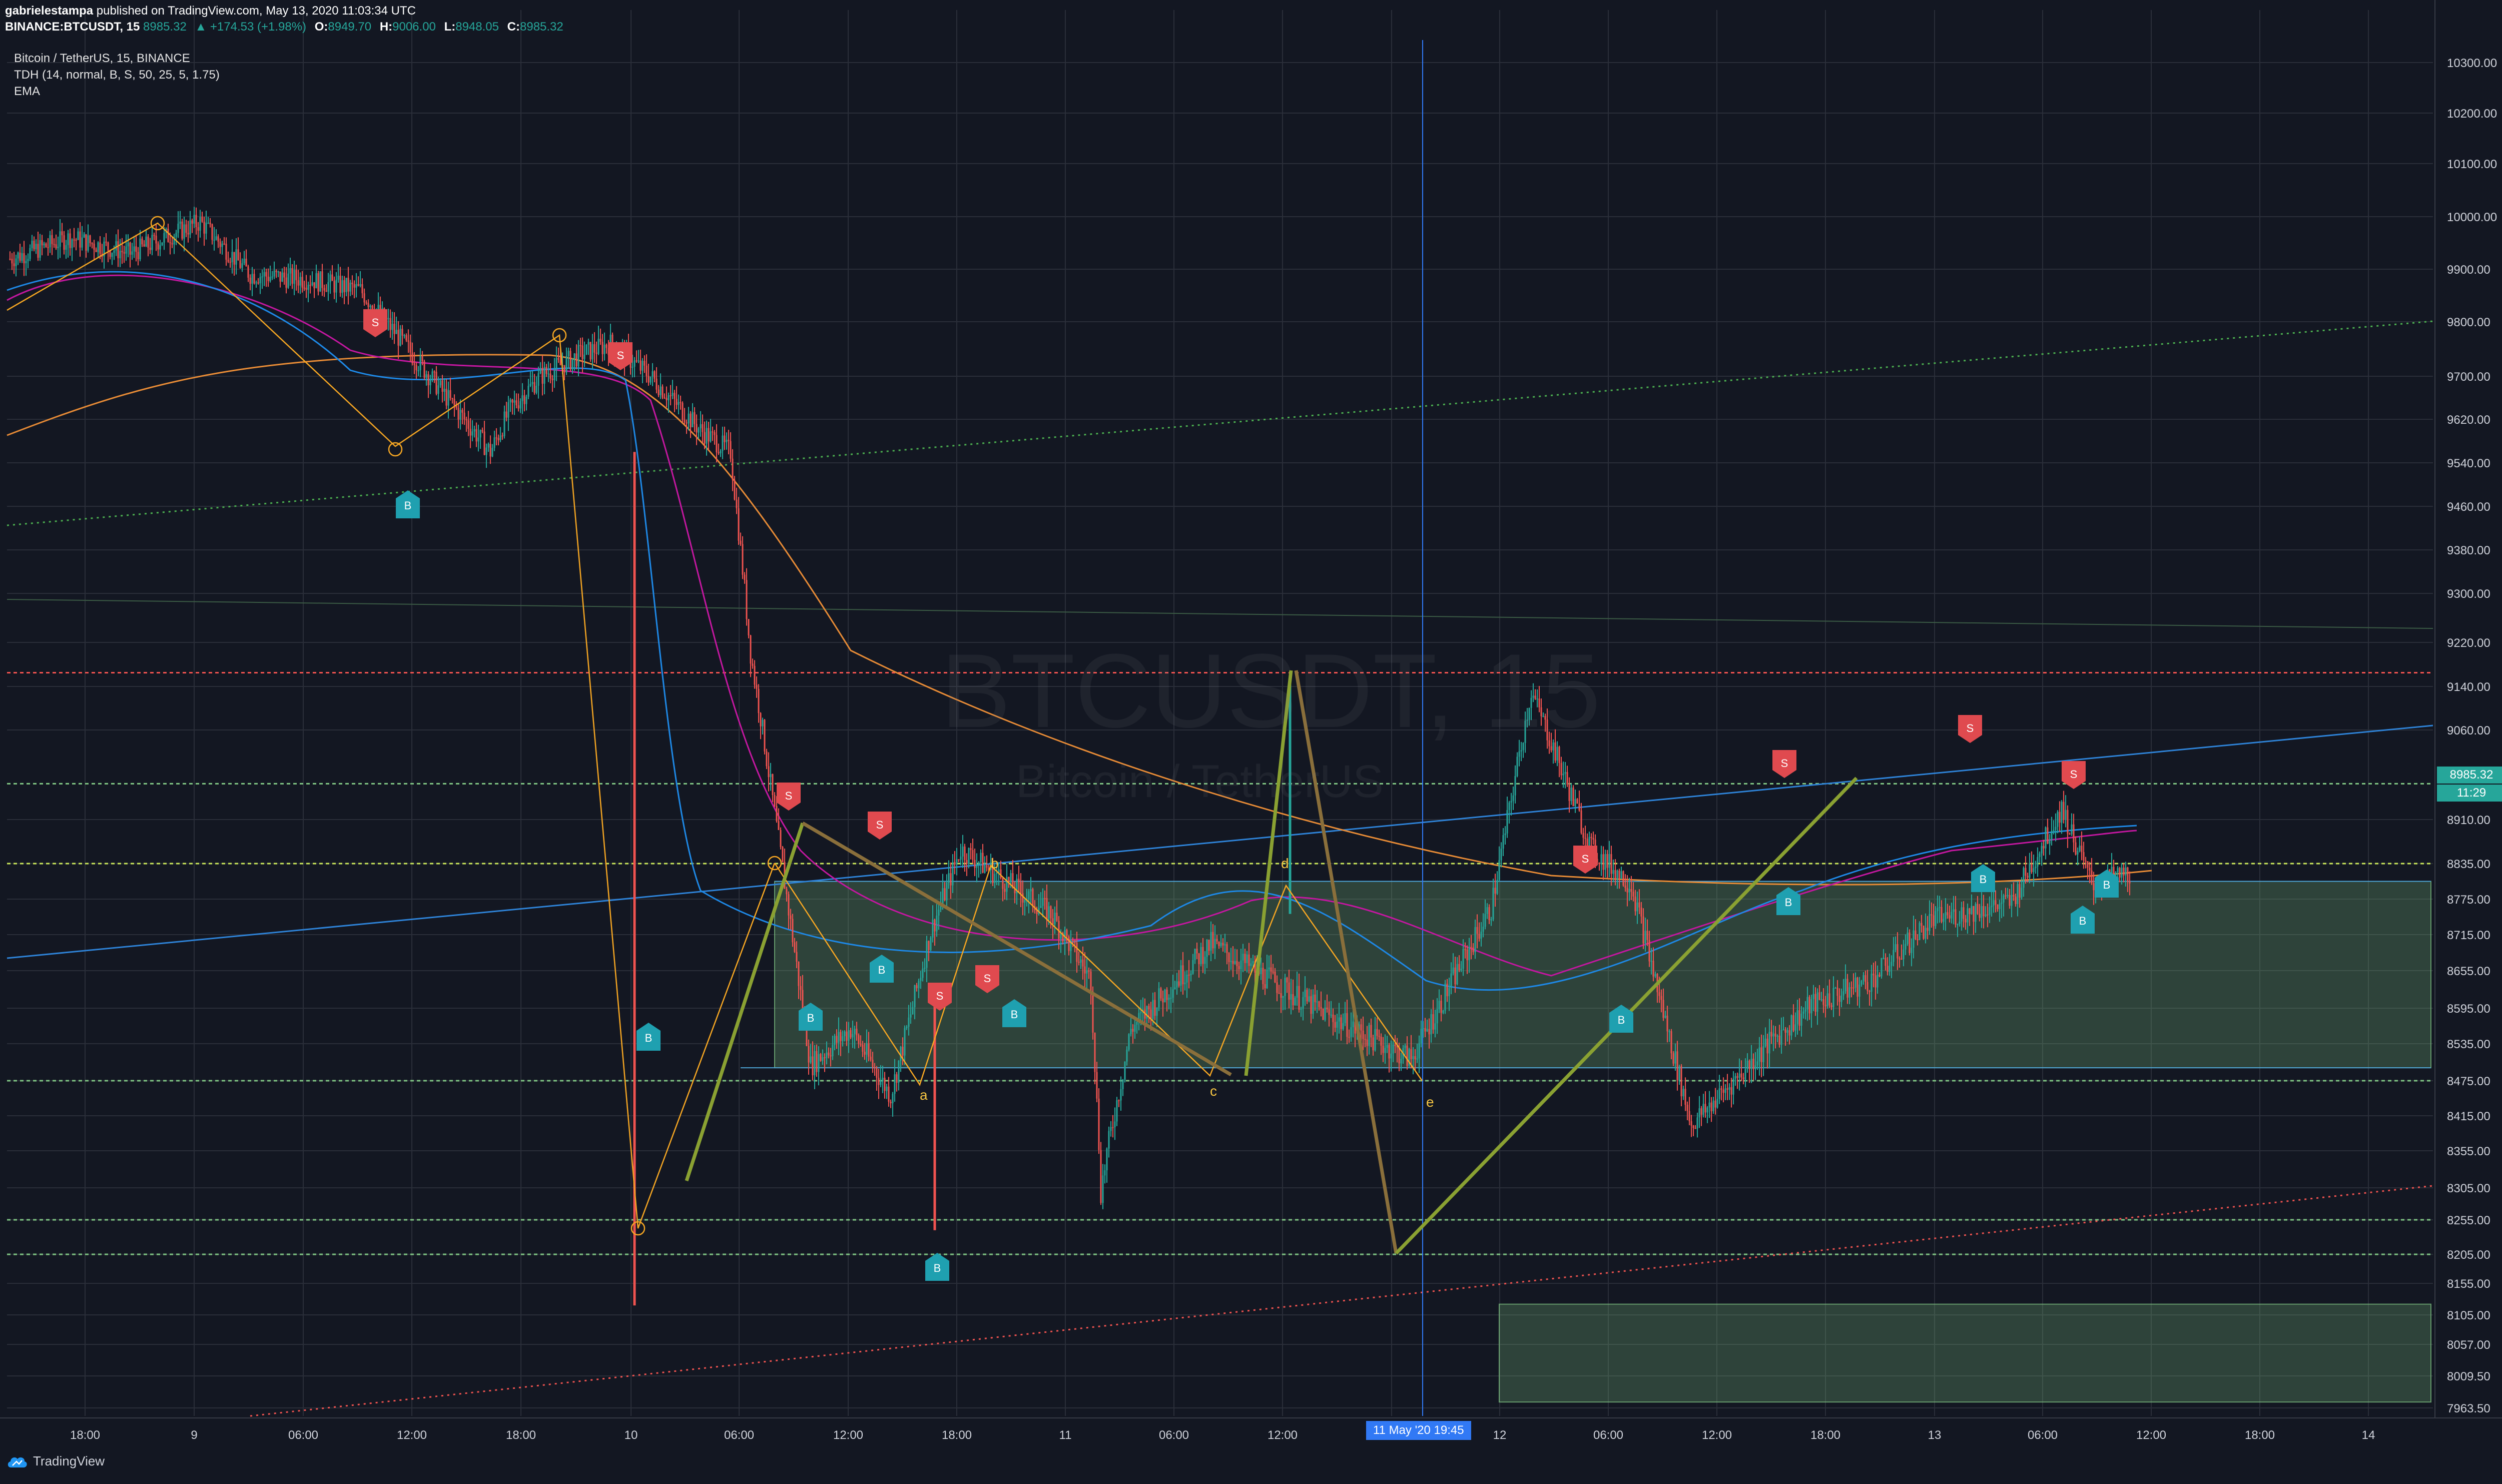 The width and height of the screenshot is (2502, 1484). Describe the element at coordinates (102, 58) in the screenshot. I see `legend-symbol: Bitcoin / TetherUS, 15, BINANCE` at that location.